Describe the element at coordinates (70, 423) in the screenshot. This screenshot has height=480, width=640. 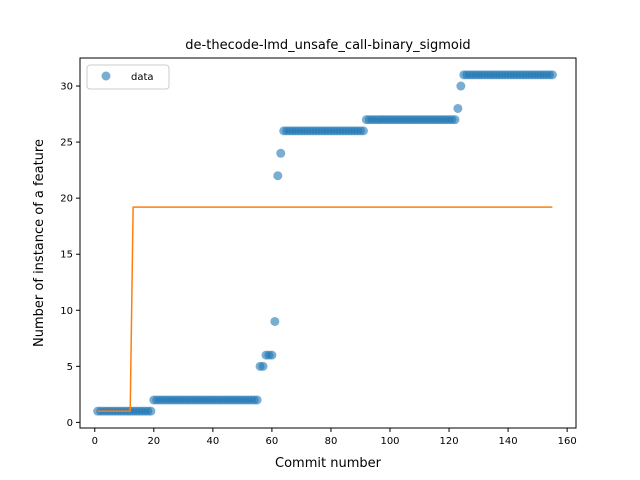
I see `y-tick-label: 0` at that location.